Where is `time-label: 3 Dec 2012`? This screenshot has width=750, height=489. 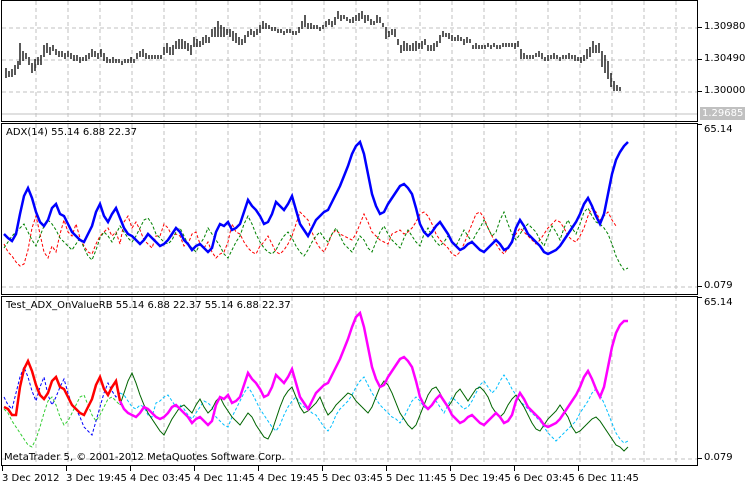 time-label: 3 Dec 2012 is located at coordinates (31, 478).